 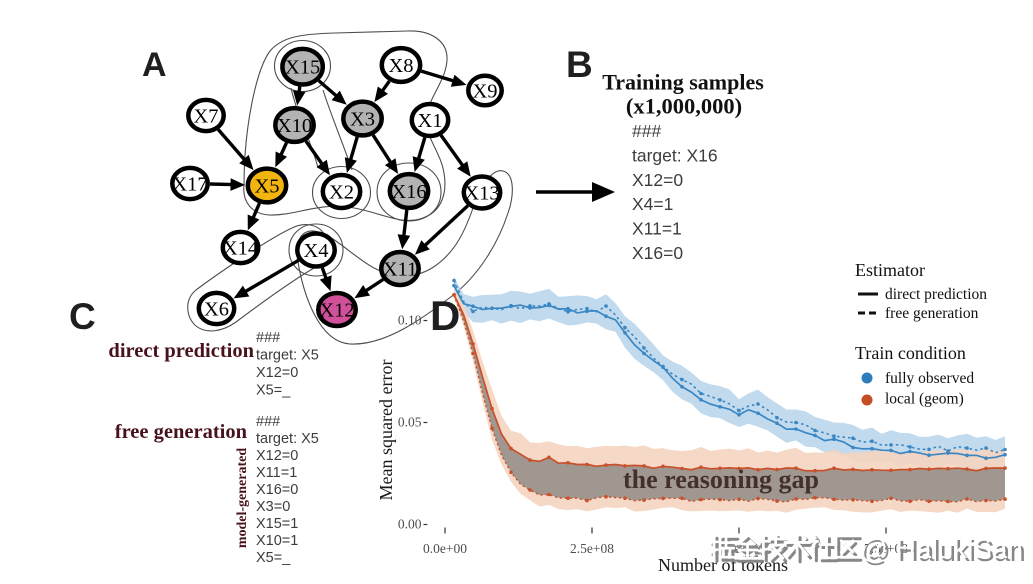 What do you see at coordinates (216, 310) in the screenshot?
I see `svg-text: X6` at bounding box center [216, 310].